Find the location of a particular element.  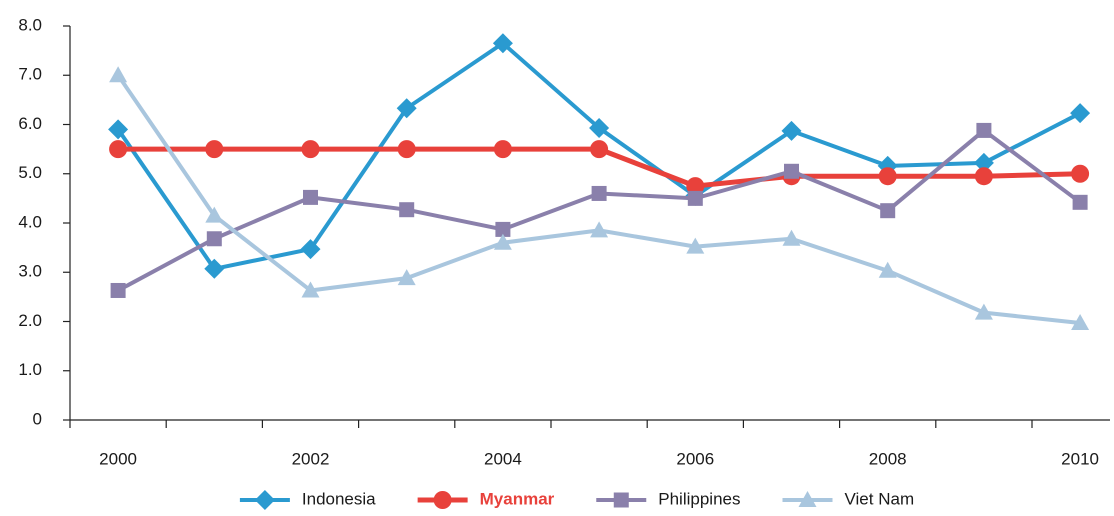

legend-item: Indonesia is located at coordinates (307, 499).